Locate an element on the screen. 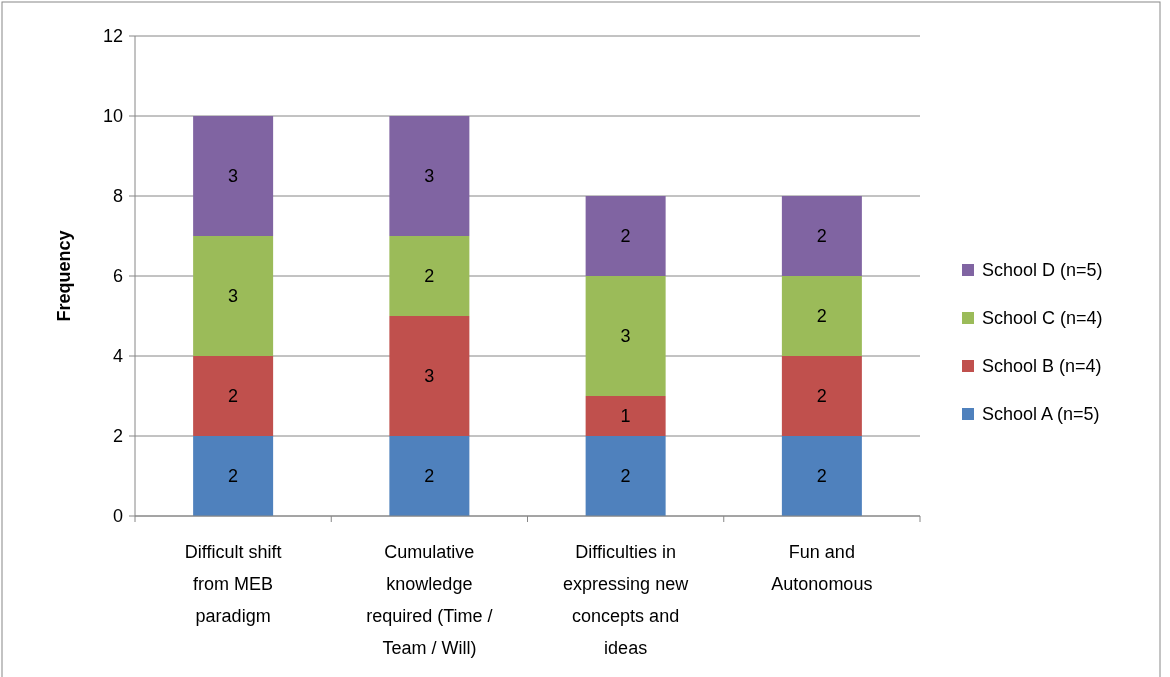 This screenshot has width=1170, height=677. y-tick-label: 0 is located at coordinates (117, 516).